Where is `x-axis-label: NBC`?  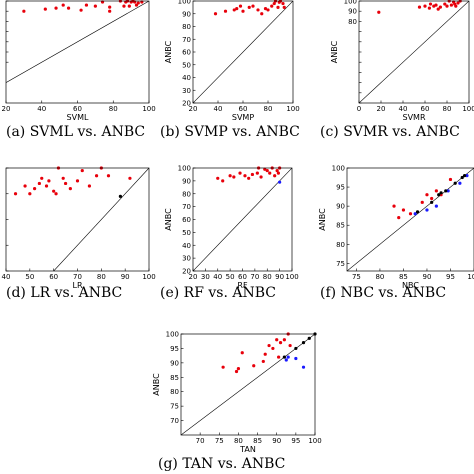
x-axis-label: NBC is located at coordinates (410, 285).